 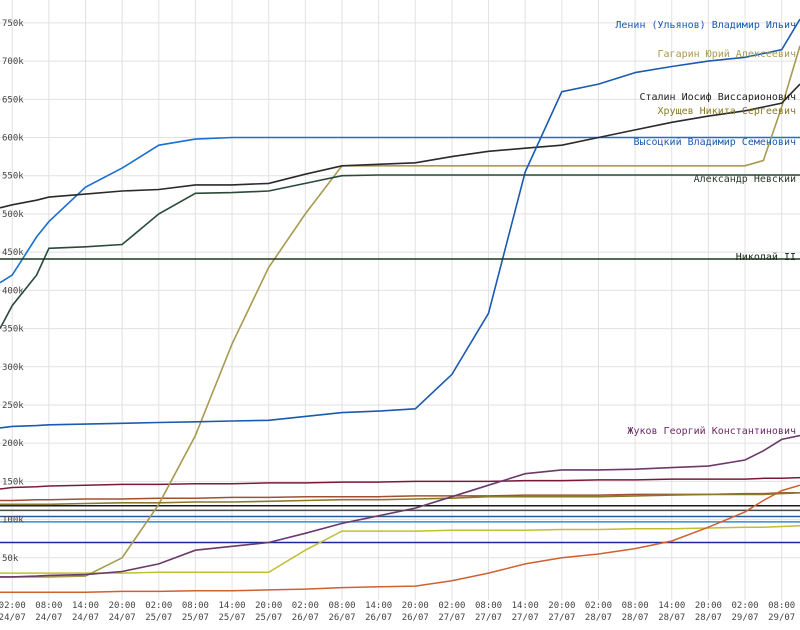 I want to click on x-tick-time-14: 14:00, so click(x=525, y=606).